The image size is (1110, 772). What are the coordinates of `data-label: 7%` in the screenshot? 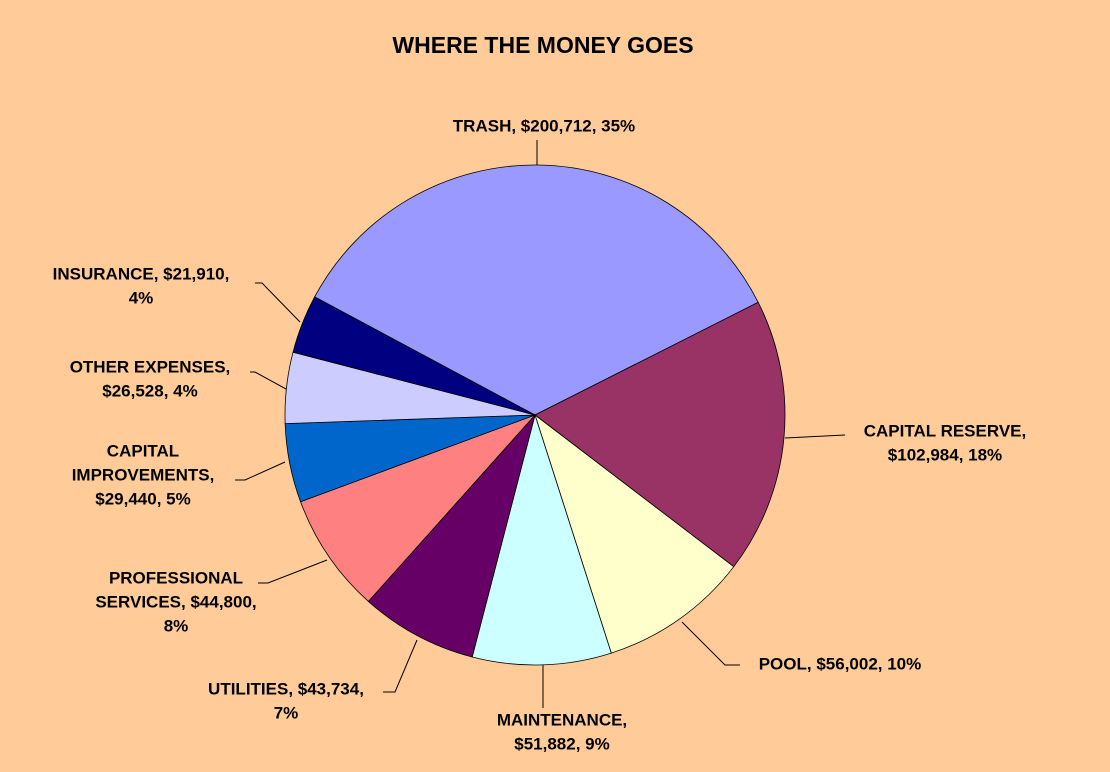 It's located at (286, 712).